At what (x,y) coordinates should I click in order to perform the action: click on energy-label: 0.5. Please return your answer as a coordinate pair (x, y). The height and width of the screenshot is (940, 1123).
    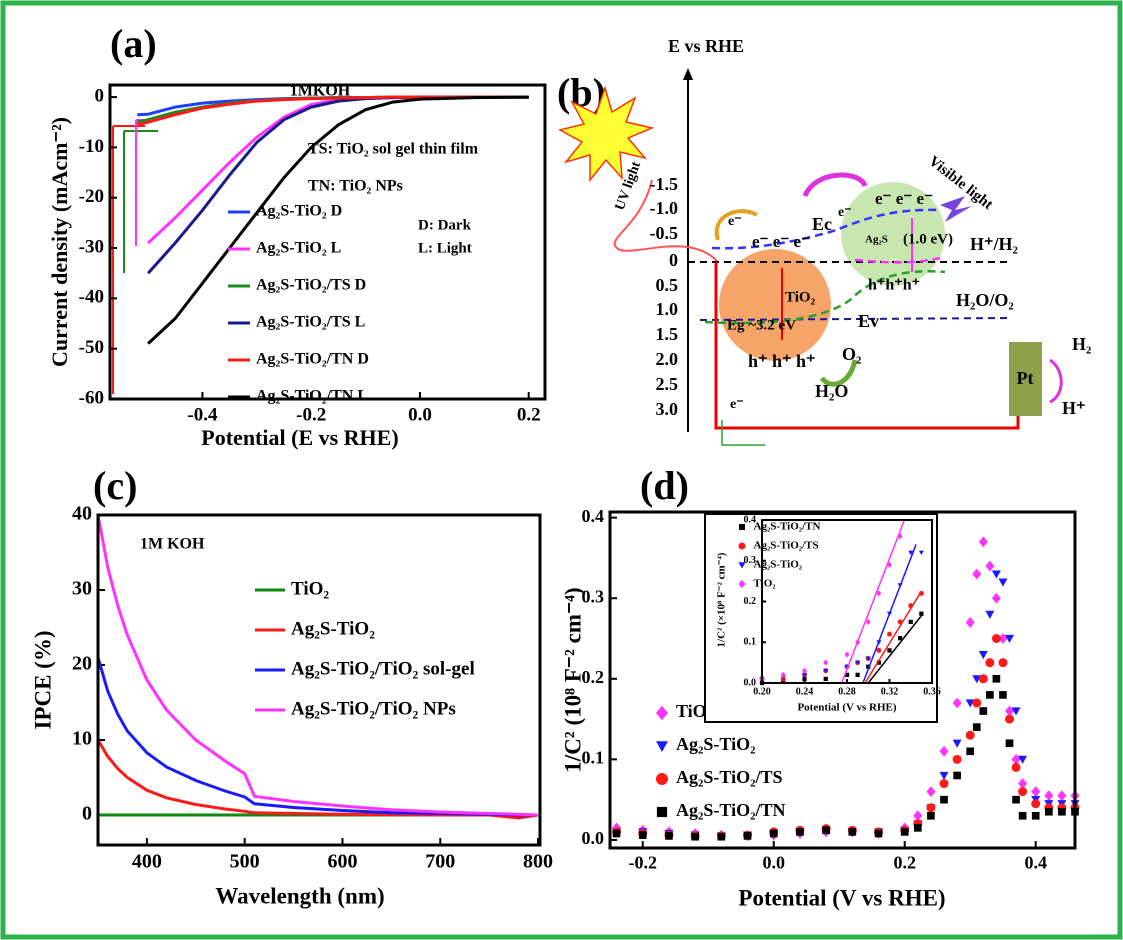
    Looking at the image, I should click on (667, 285).